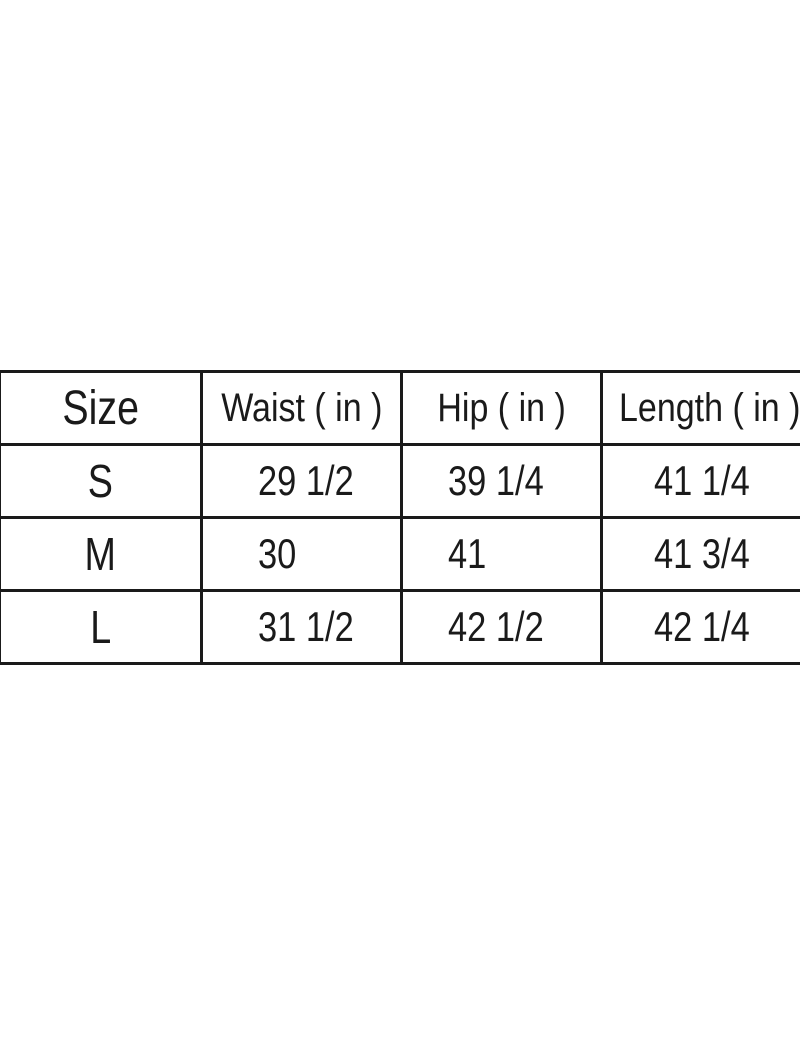  I want to click on waist-value: 30, so click(277, 553).